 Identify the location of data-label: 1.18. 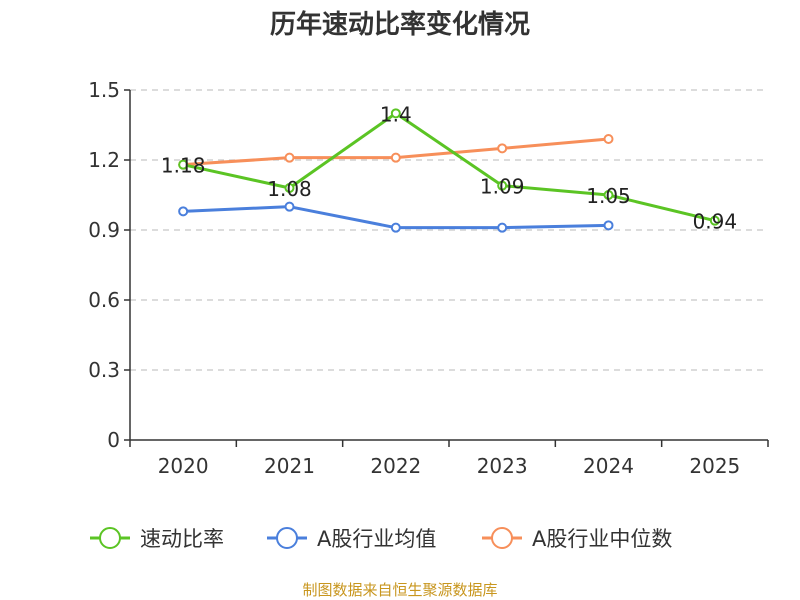
(183, 166).